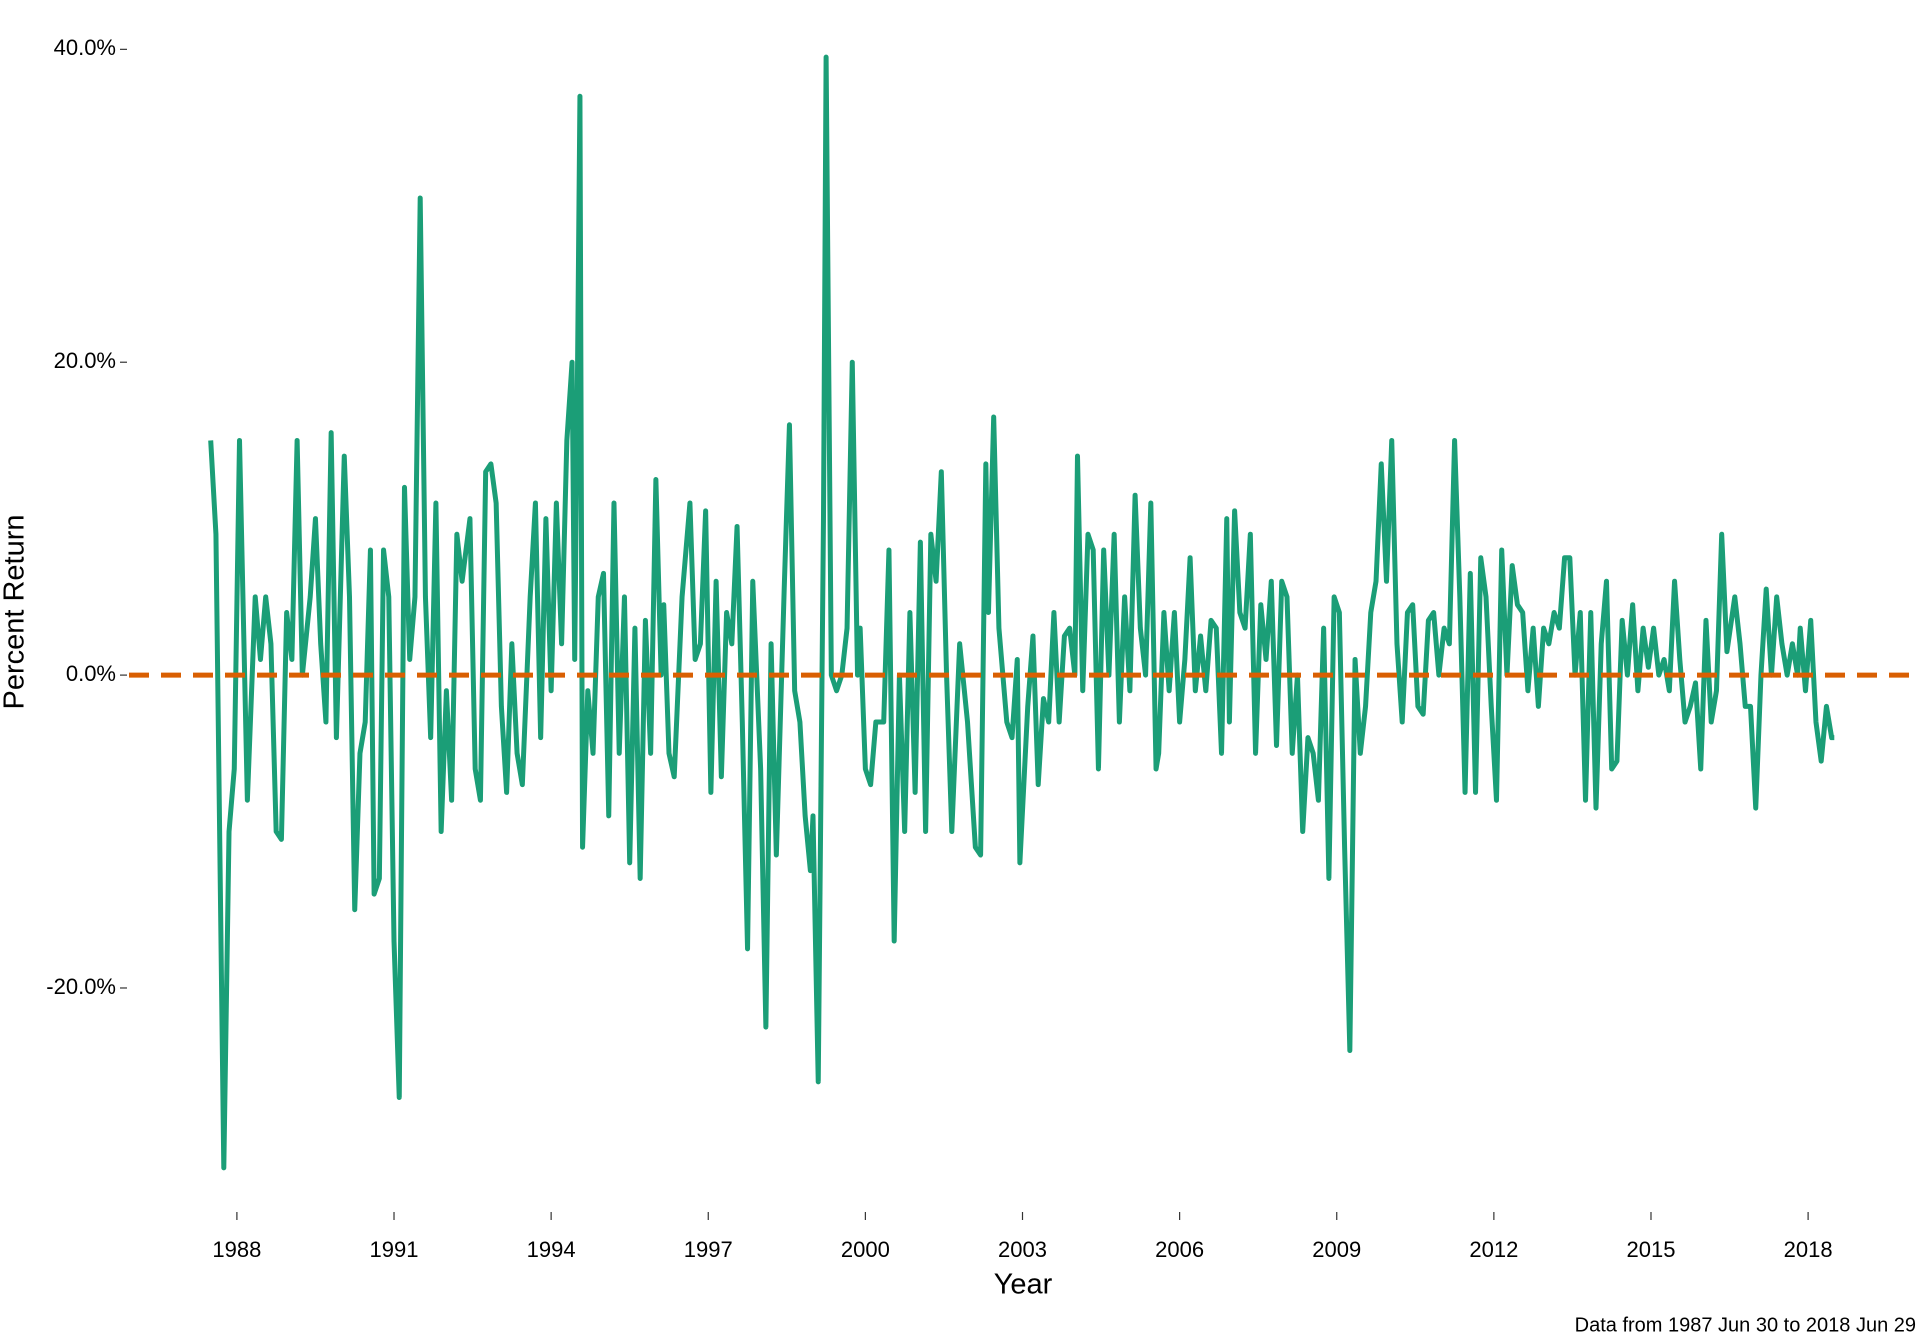  Describe the element at coordinates (708, 1249) in the screenshot. I see `x-tick-label: 1997` at that location.